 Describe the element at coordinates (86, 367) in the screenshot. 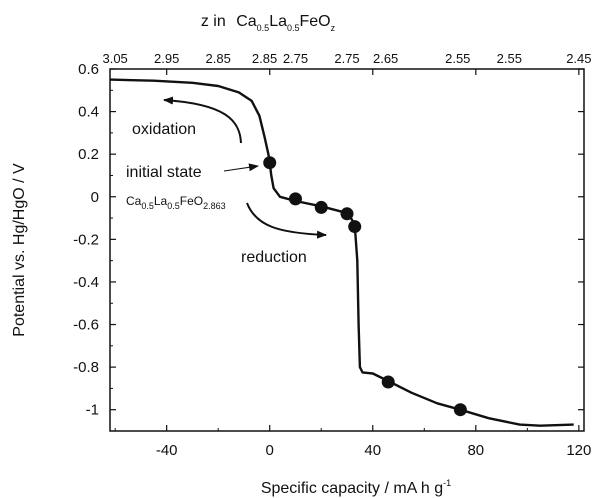

I see `y-tick-label: -0.8` at that location.